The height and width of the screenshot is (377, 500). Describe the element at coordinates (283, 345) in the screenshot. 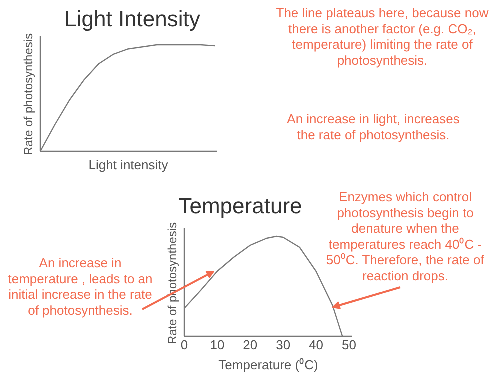

I see `x-tick-label: 30` at that location.